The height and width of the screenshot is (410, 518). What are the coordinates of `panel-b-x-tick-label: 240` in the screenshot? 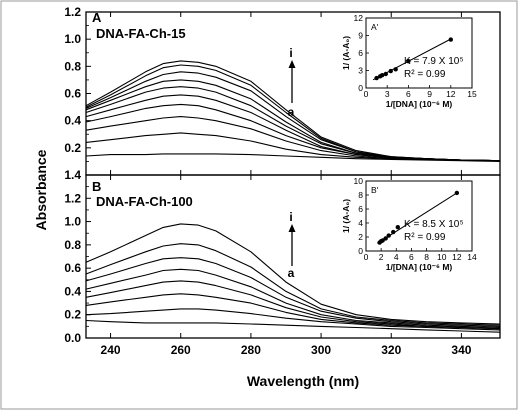 It's located at (111, 350).